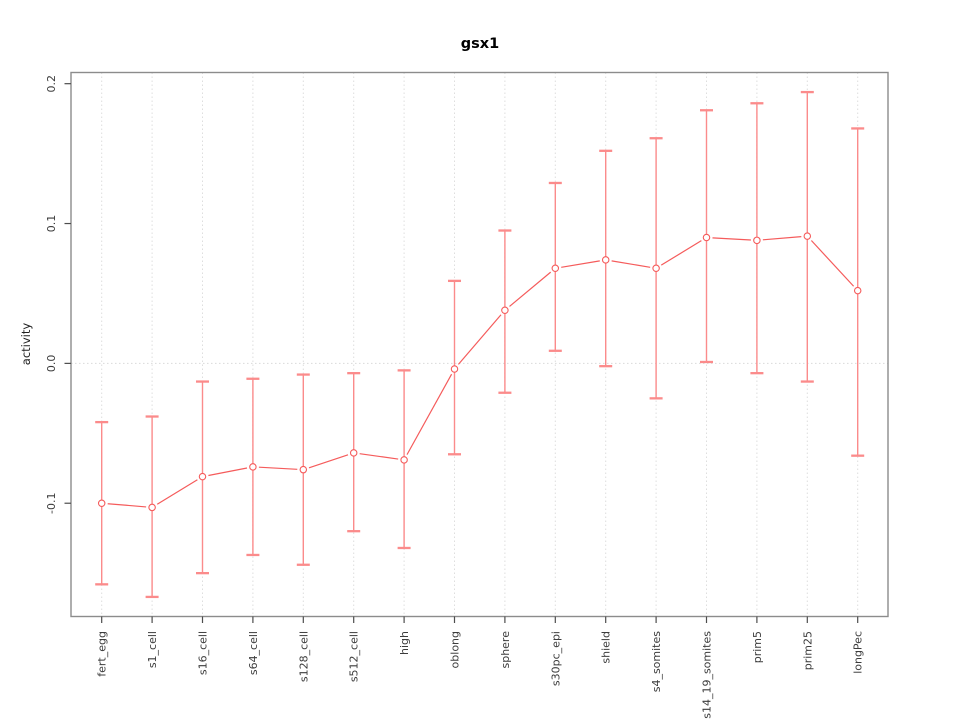  Describe the element at coordinates (51, 84) in the screenshot. I see `y-tick-label: 0.2` at that location.